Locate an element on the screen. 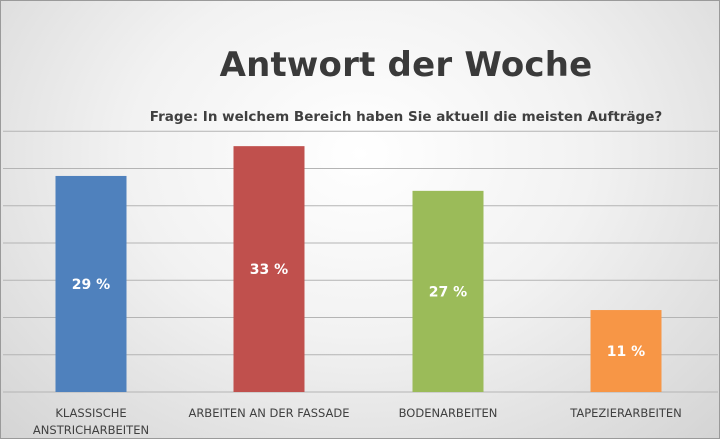 This screenshot has width=720, height=439. data-label: 29 % is located at coordinates (91, 285).